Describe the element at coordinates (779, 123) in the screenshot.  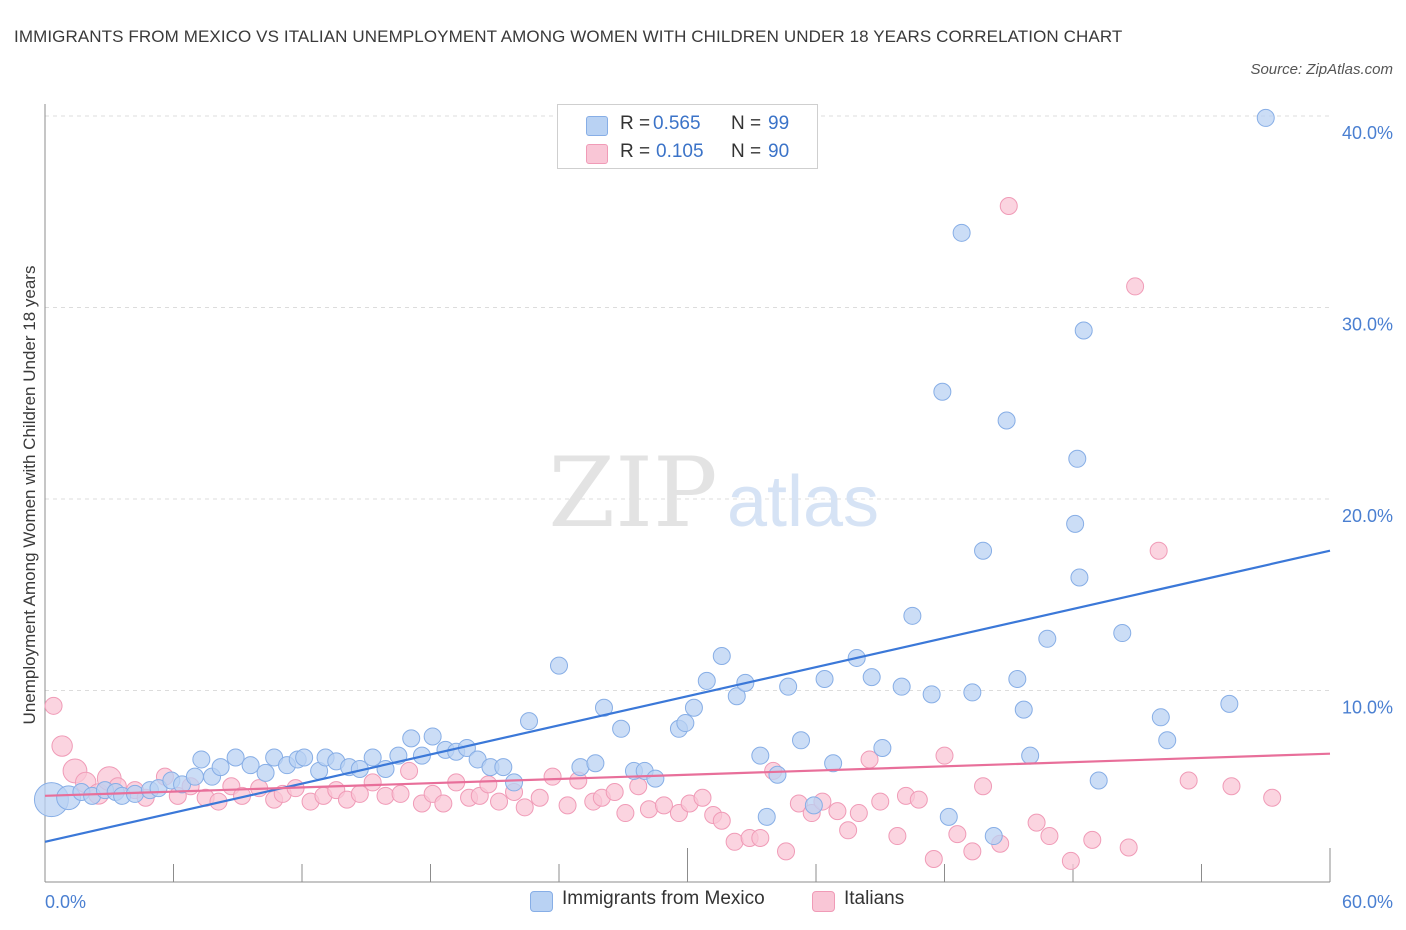
I see `legend-n-value: 99` at that location.